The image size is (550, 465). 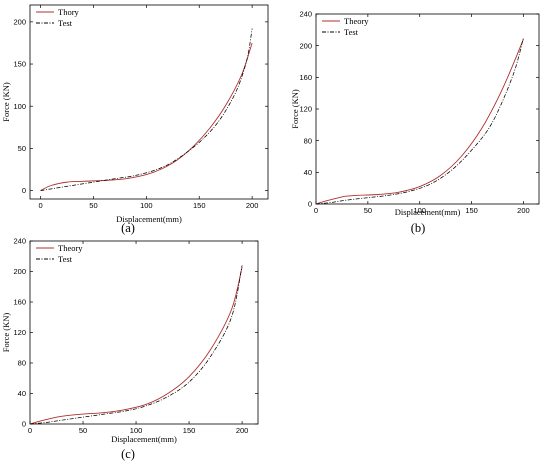 I want to click on y-tick-label: 150, so click(x=19, y=64).